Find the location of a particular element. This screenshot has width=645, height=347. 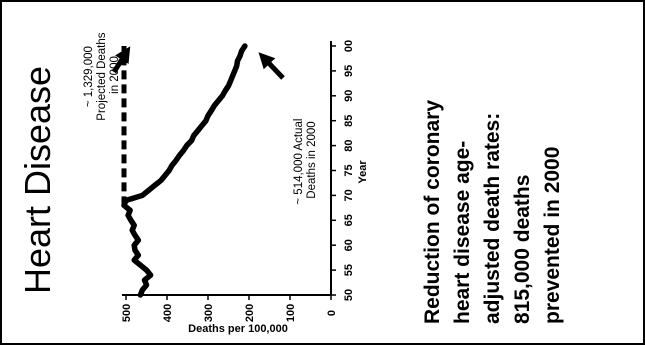

headline-line-2: heart disease age- is located at coordinates (462, 232).